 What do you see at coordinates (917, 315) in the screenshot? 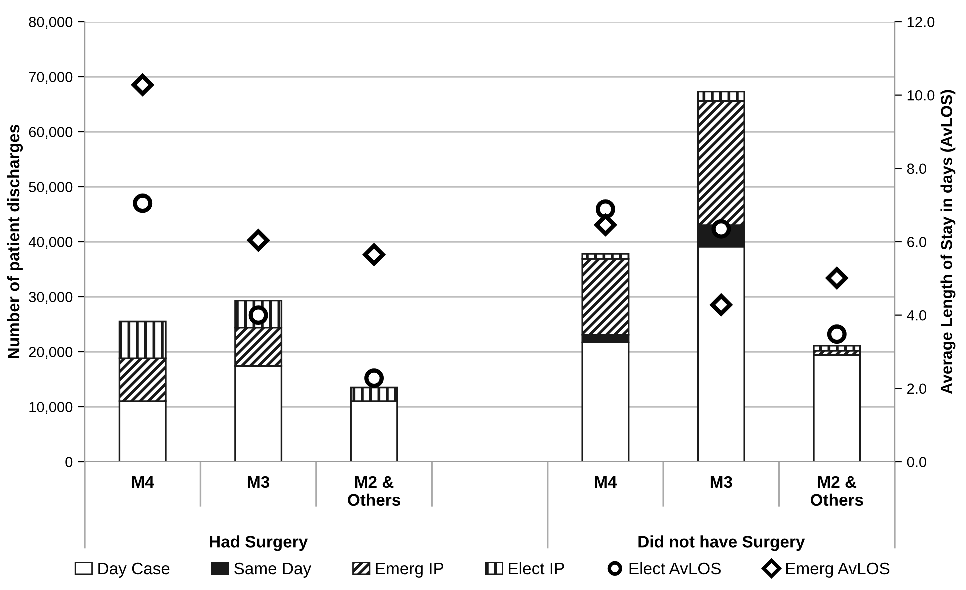
I see `y2-tick-label: 4.0` at bounding box center [917, 315].